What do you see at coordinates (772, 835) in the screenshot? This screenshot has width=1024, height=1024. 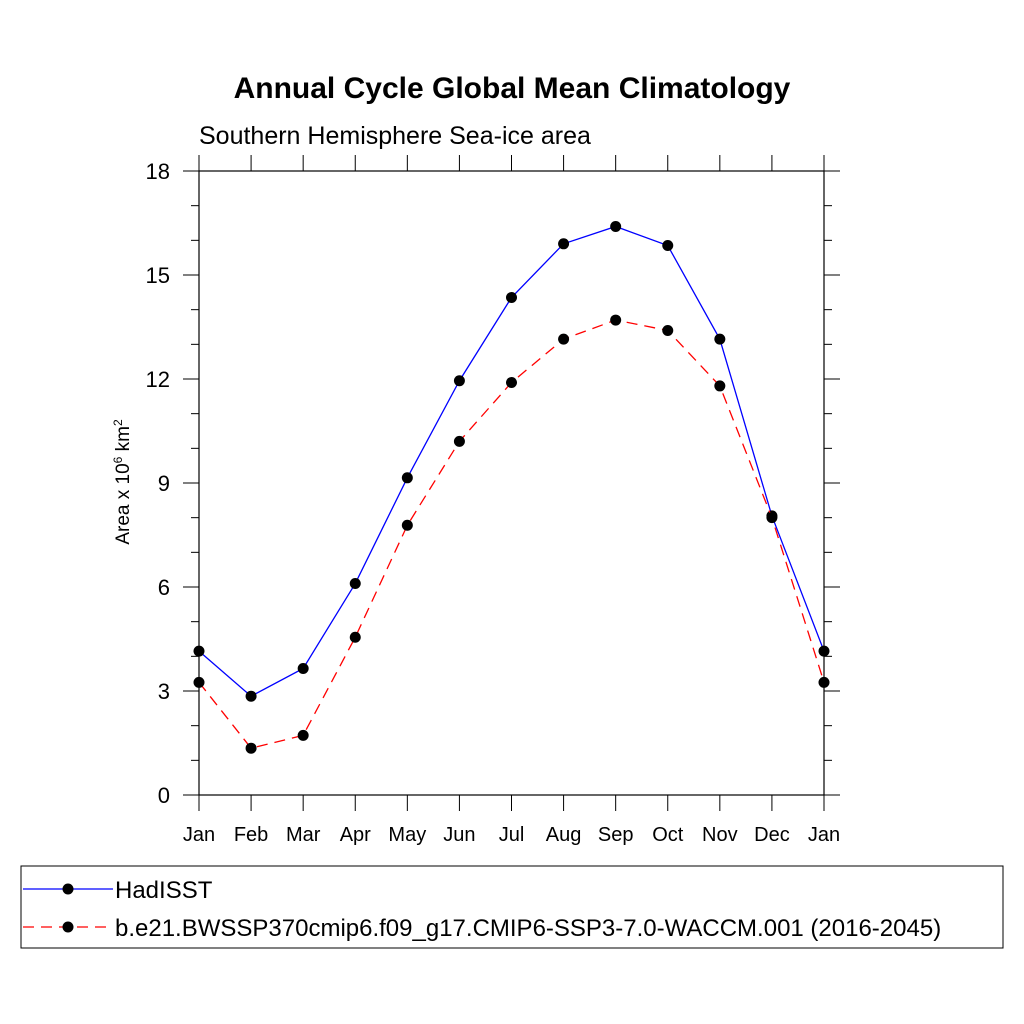 I see `xtick-label-11: Dec` at bounding box center [772, 835].